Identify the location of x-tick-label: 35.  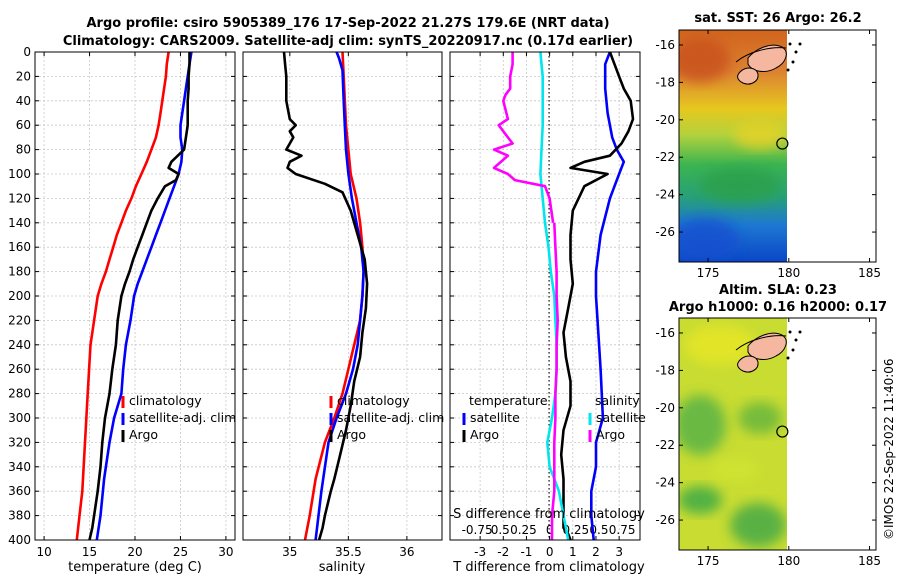
(289, 552).